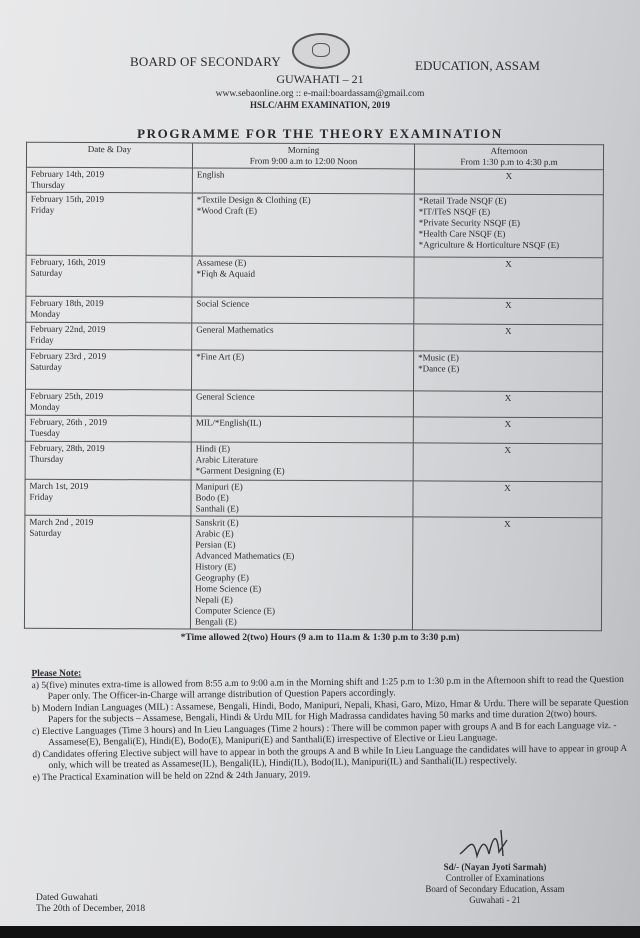  I want to click on morning-subject: *Garment Designing (E), so click(240, 470).